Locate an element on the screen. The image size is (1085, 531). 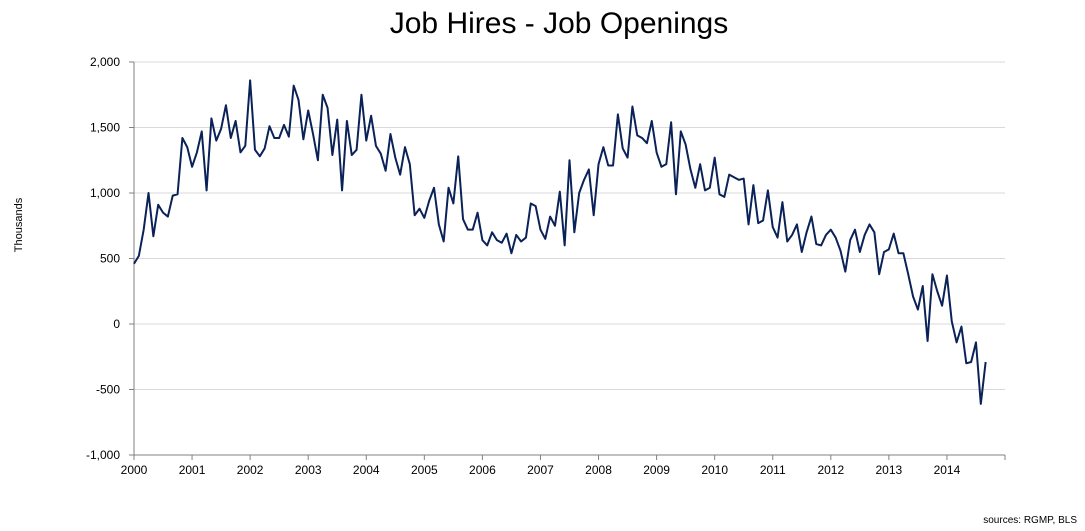
y-tick-label: -500 is located at coordinates (108, 390).